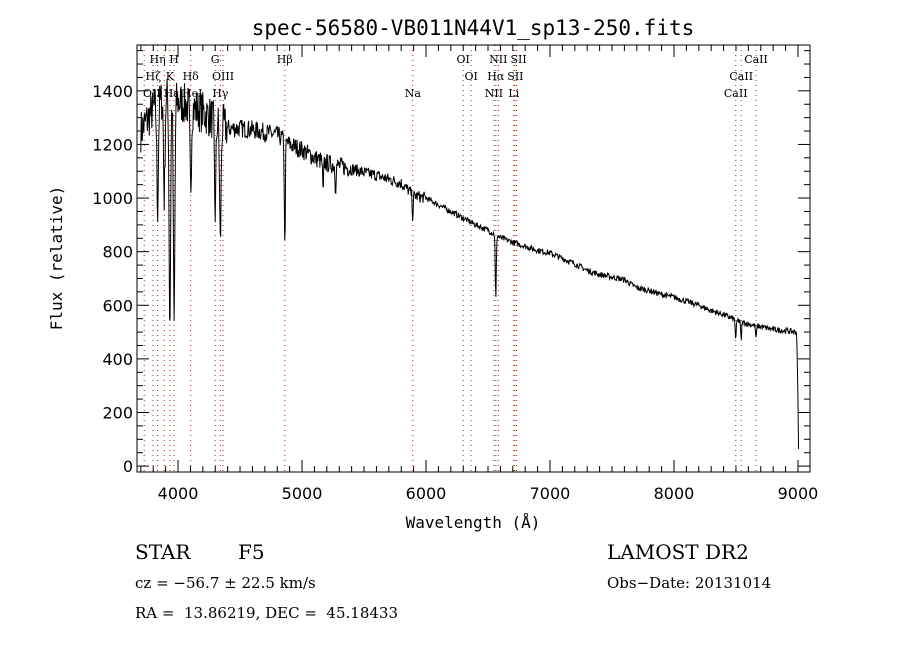  Describe the element at coordinates (674, 493) in the screenshot. I see `x-tick-label: 8000` at that location.